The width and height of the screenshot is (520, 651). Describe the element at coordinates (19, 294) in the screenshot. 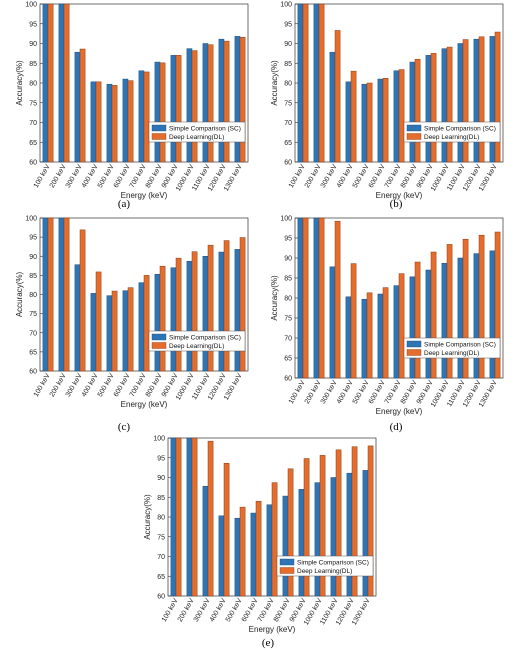

I see `y-axis-label: Accuracy(%)` at that location.